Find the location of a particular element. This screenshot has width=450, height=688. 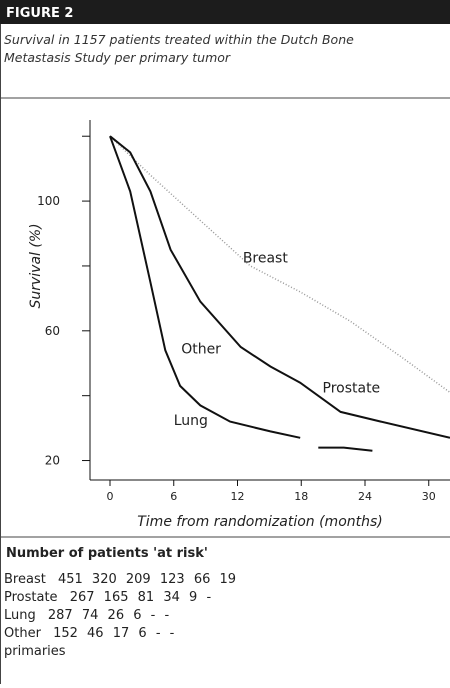

row-label: Prostate is located at coordinates (31, 597).